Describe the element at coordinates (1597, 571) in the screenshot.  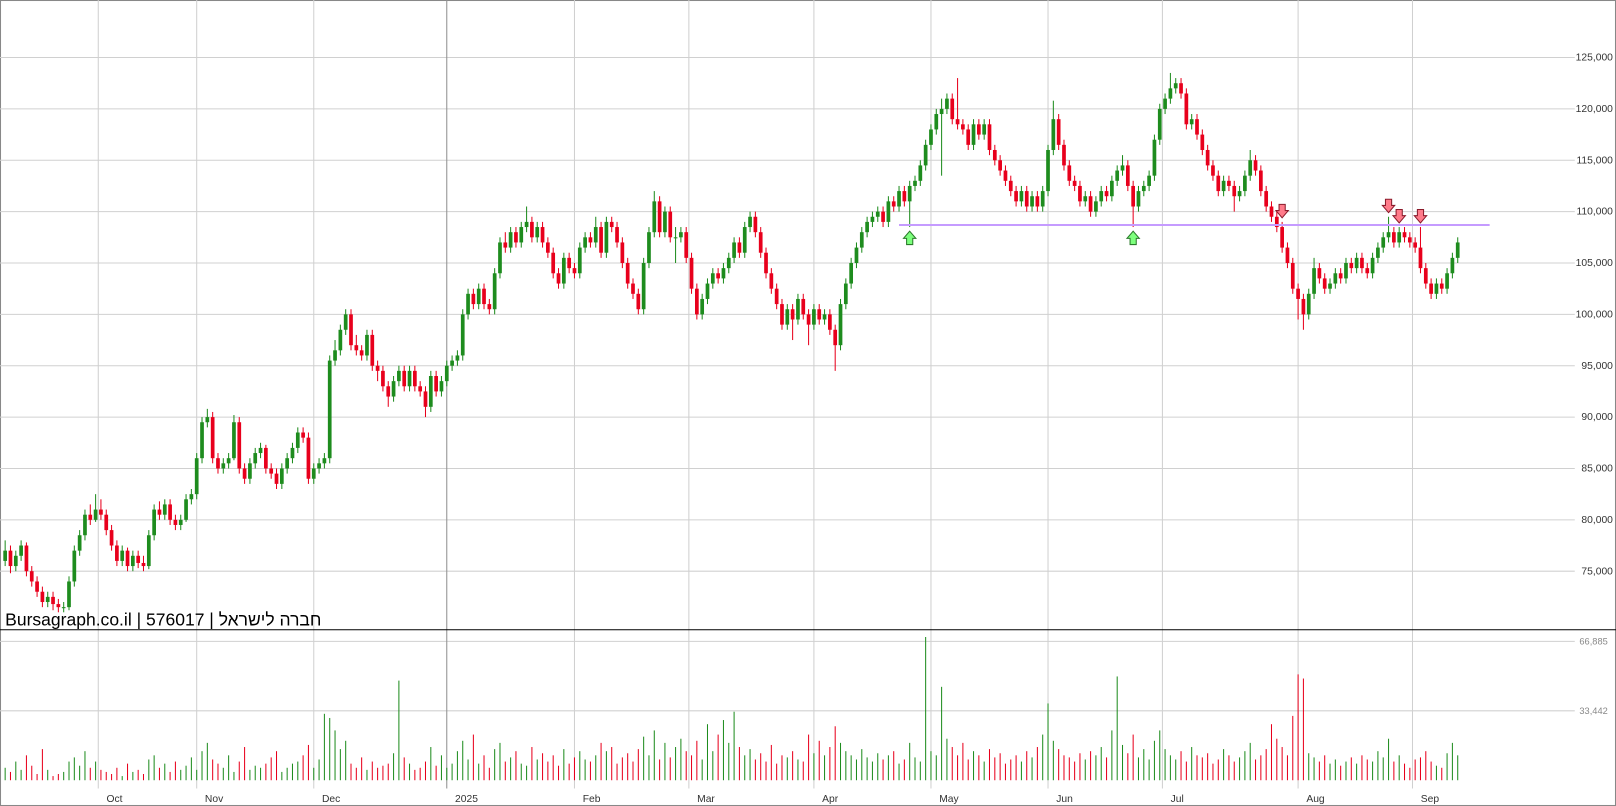
I see `y-tick-label: 75,000` at that location.